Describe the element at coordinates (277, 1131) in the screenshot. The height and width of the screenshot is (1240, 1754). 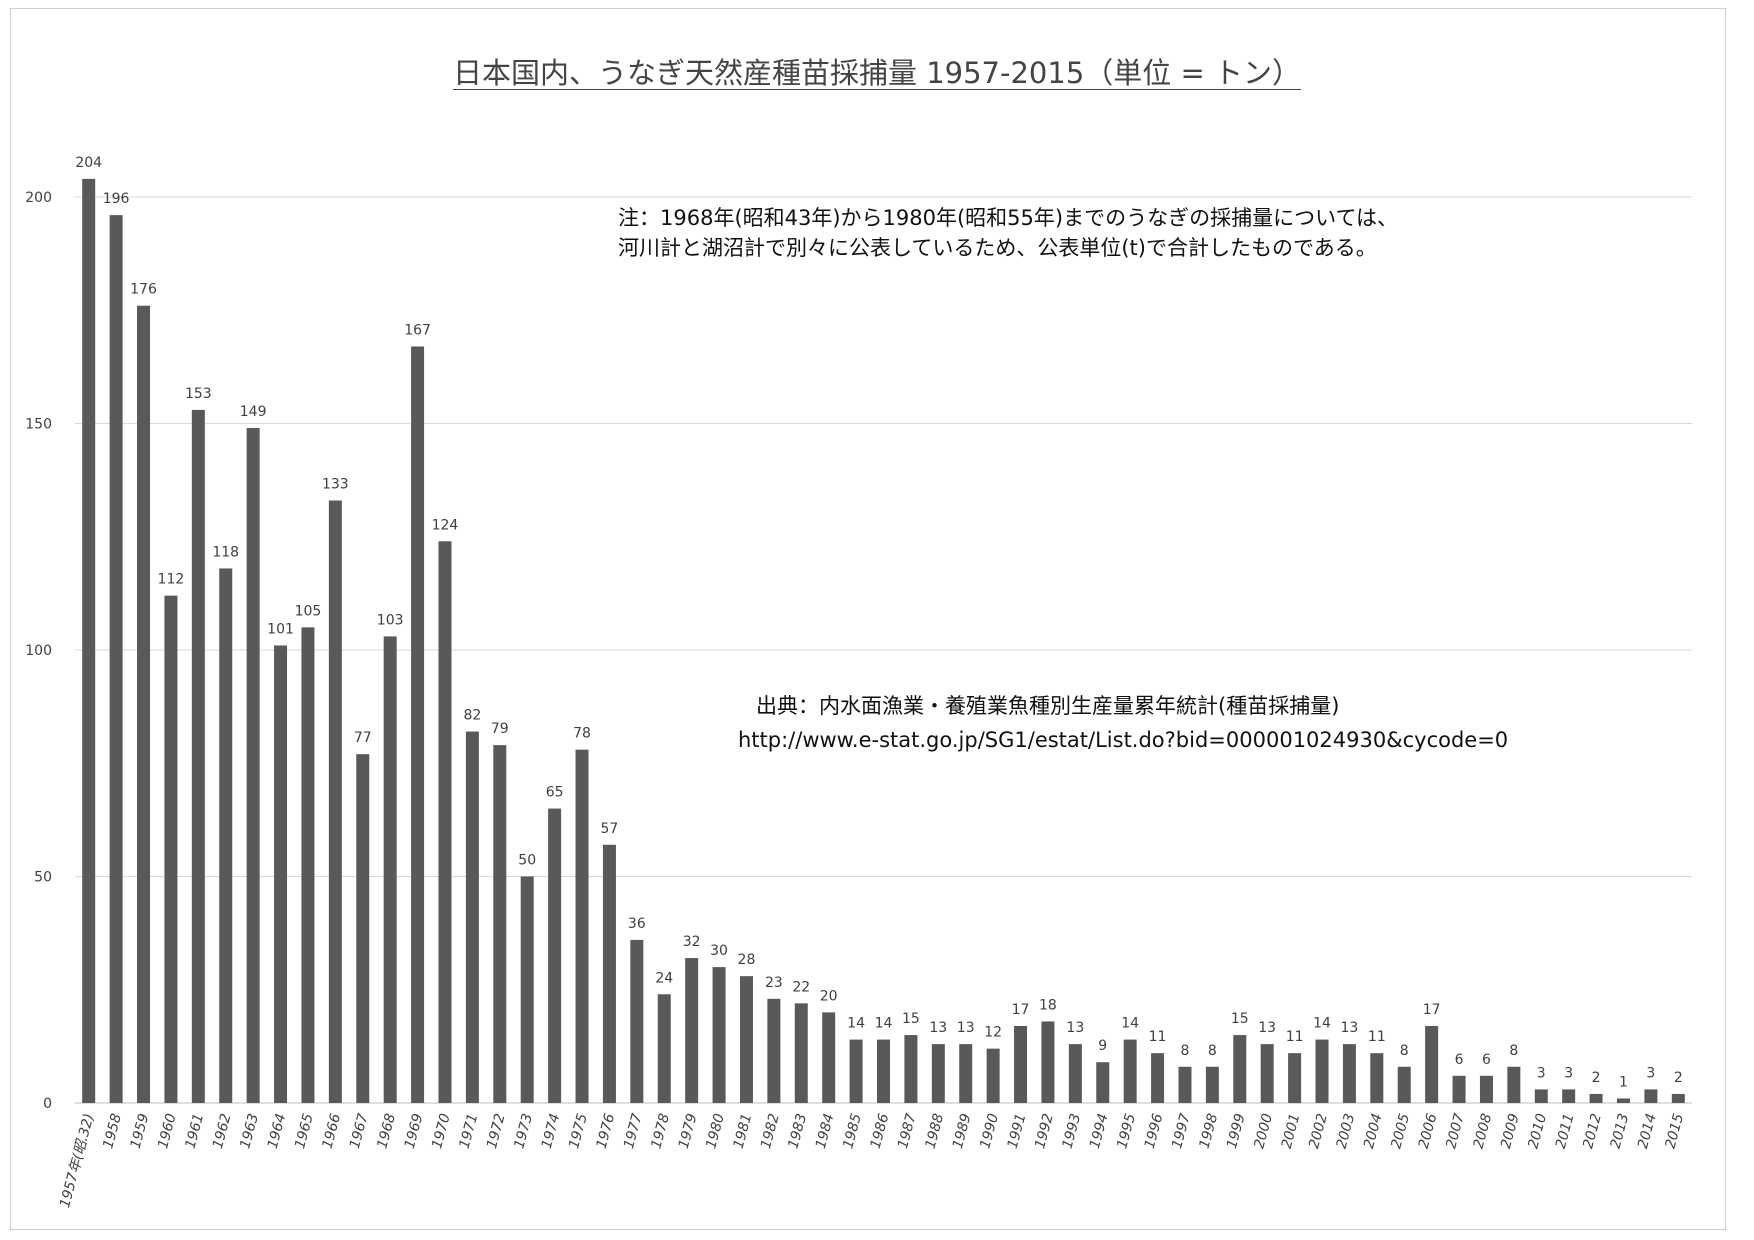
I see `x-tick-label: 1964` at that location.